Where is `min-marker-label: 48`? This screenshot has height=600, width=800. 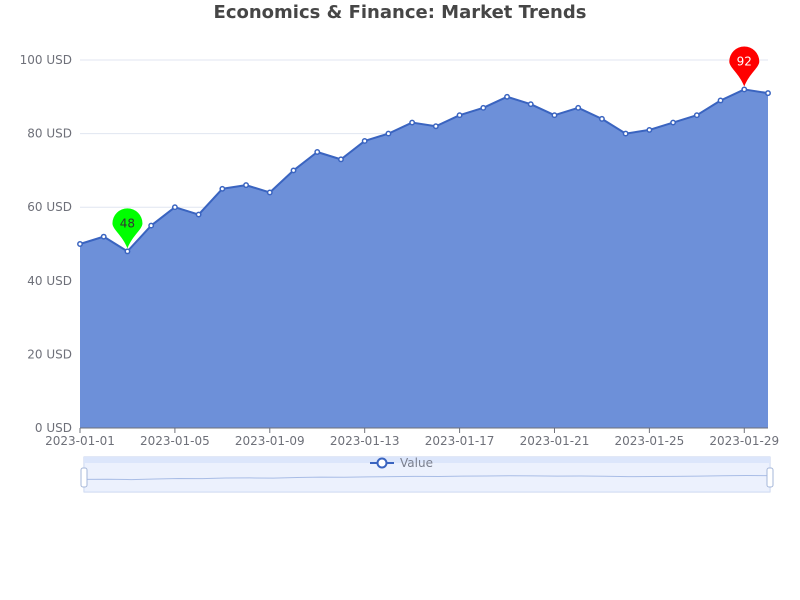
min-marker-label: 48 is located at coordinates (127, 223).